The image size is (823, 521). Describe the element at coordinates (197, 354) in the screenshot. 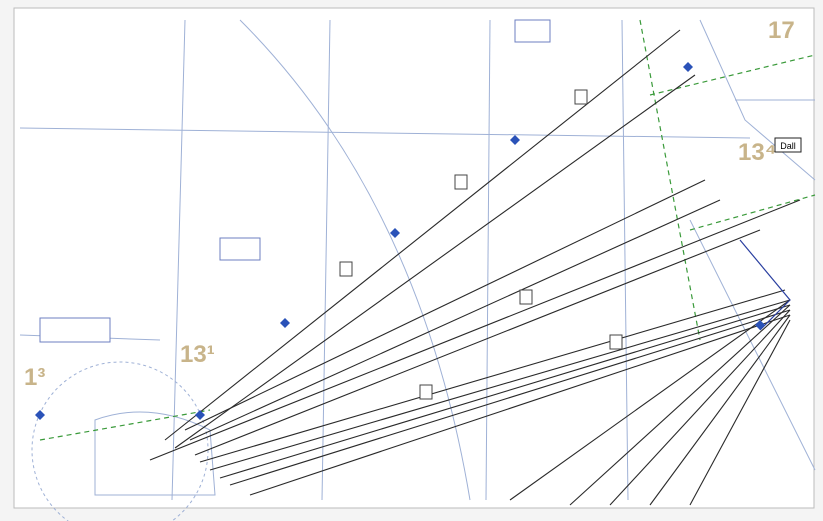

I see `sector-label: 13¹` at that location.